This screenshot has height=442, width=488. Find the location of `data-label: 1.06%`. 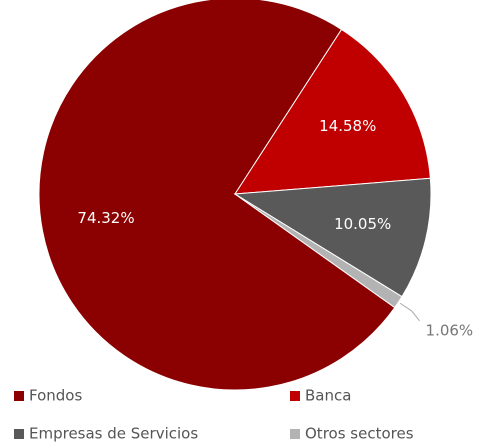

data-label: 1.06% is located at coordinates (450, 330).